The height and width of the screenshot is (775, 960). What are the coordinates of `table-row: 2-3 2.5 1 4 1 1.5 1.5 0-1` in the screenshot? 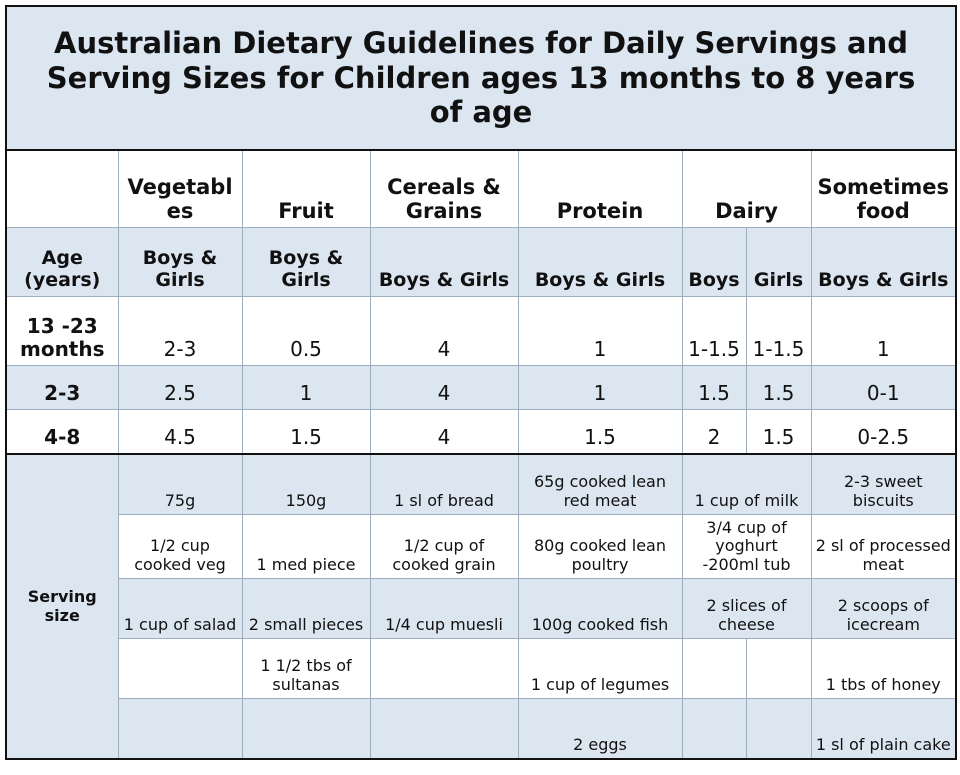 It's located at (481, 387).